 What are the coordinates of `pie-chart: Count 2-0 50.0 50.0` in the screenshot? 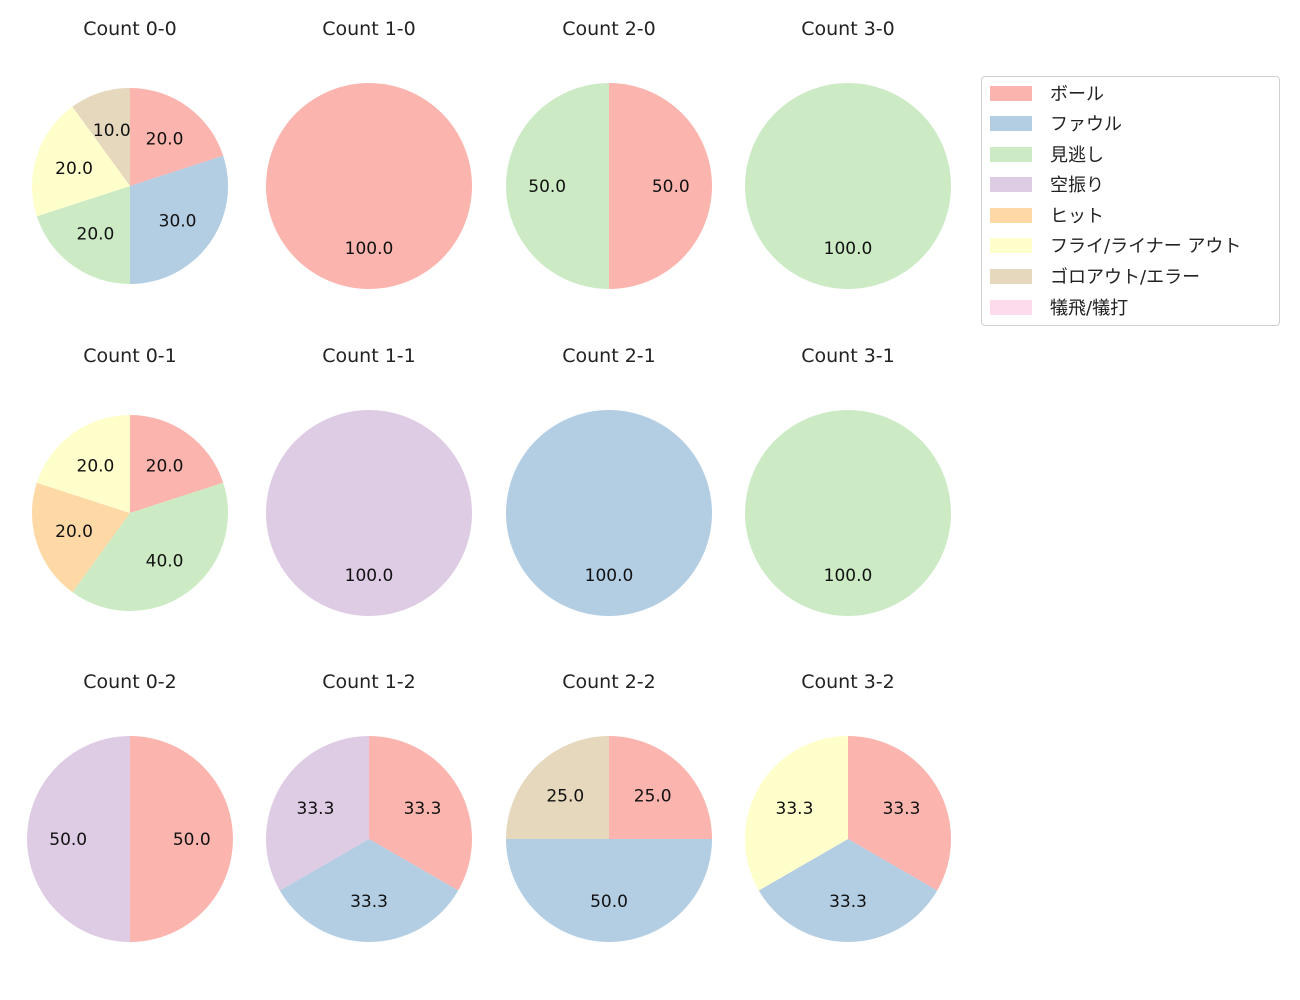 It's located at (609, 153).